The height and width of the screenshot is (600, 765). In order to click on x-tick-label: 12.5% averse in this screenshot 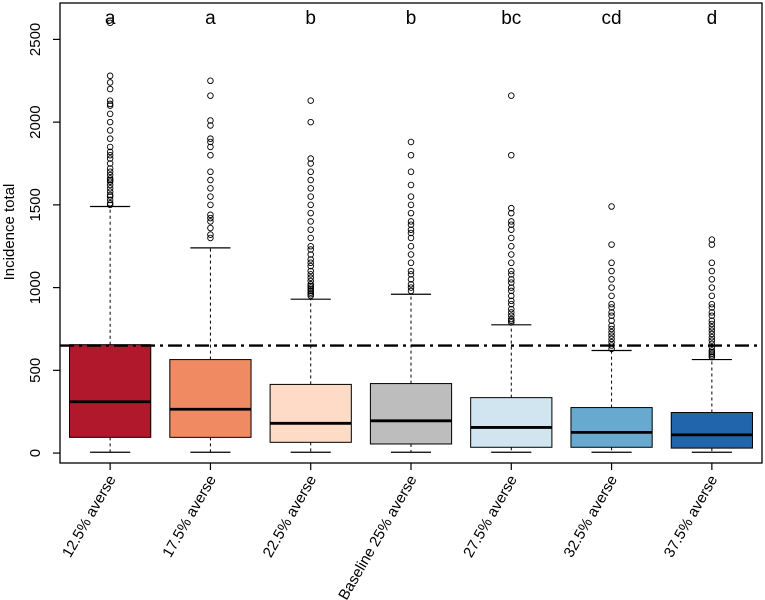, I will do `click(89, 517)`.